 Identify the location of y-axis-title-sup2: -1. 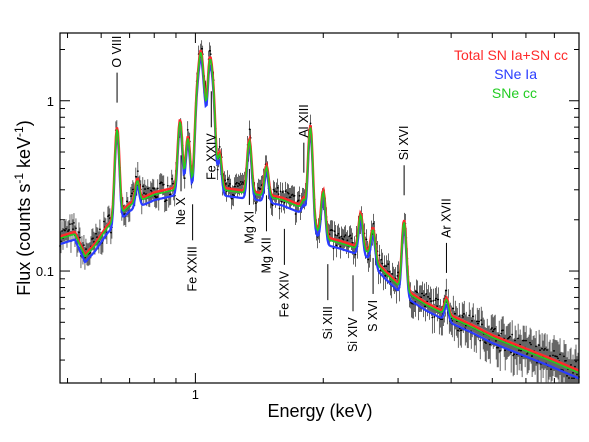
(19, 131).